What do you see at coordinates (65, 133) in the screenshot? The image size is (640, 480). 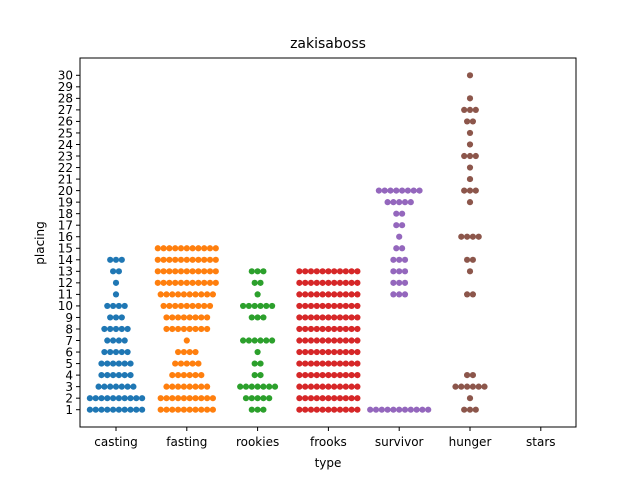 I see `y-tick-label: 25` at bounding box center [65, 133].